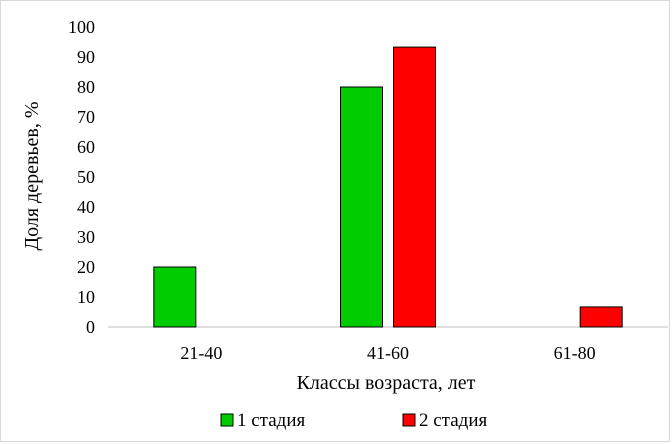 The height and width of the screenshot is (444, 672). What do you see at coordinates (86, 297) in the screenshot?
I see `y-tick-label: 10` at bounding box center [86, 297].